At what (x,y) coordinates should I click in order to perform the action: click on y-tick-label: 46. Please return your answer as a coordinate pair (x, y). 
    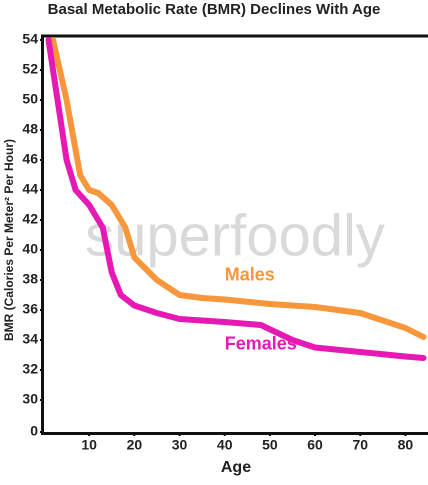
    Looking at the image, I should click on (30, 159).